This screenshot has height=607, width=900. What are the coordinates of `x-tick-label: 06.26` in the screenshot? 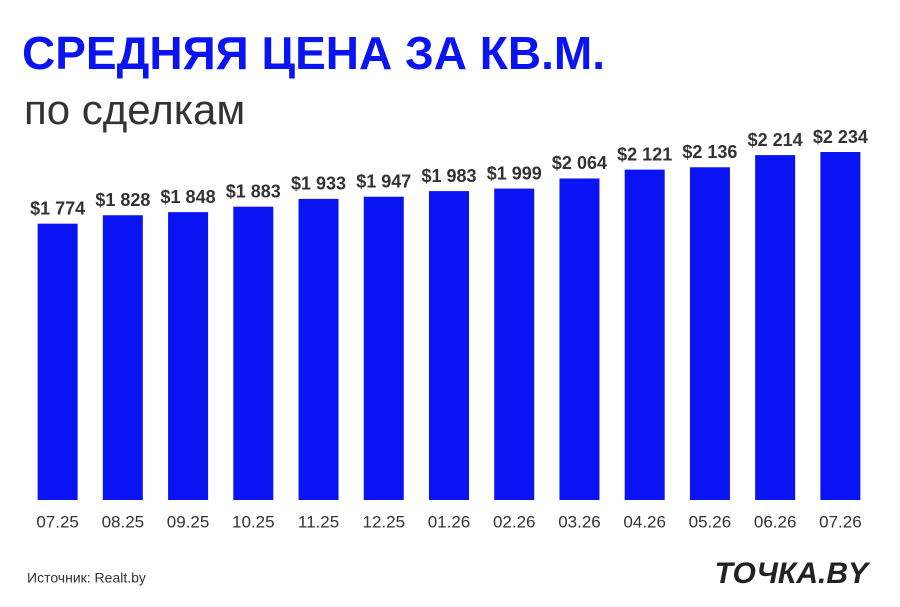 It's located at (775, 521).